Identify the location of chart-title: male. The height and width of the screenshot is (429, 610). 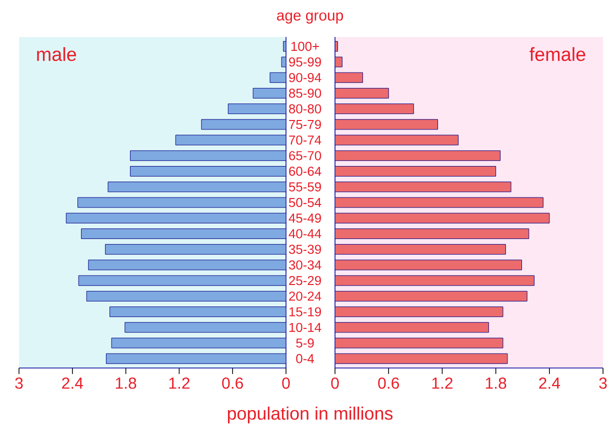
(56, 54).